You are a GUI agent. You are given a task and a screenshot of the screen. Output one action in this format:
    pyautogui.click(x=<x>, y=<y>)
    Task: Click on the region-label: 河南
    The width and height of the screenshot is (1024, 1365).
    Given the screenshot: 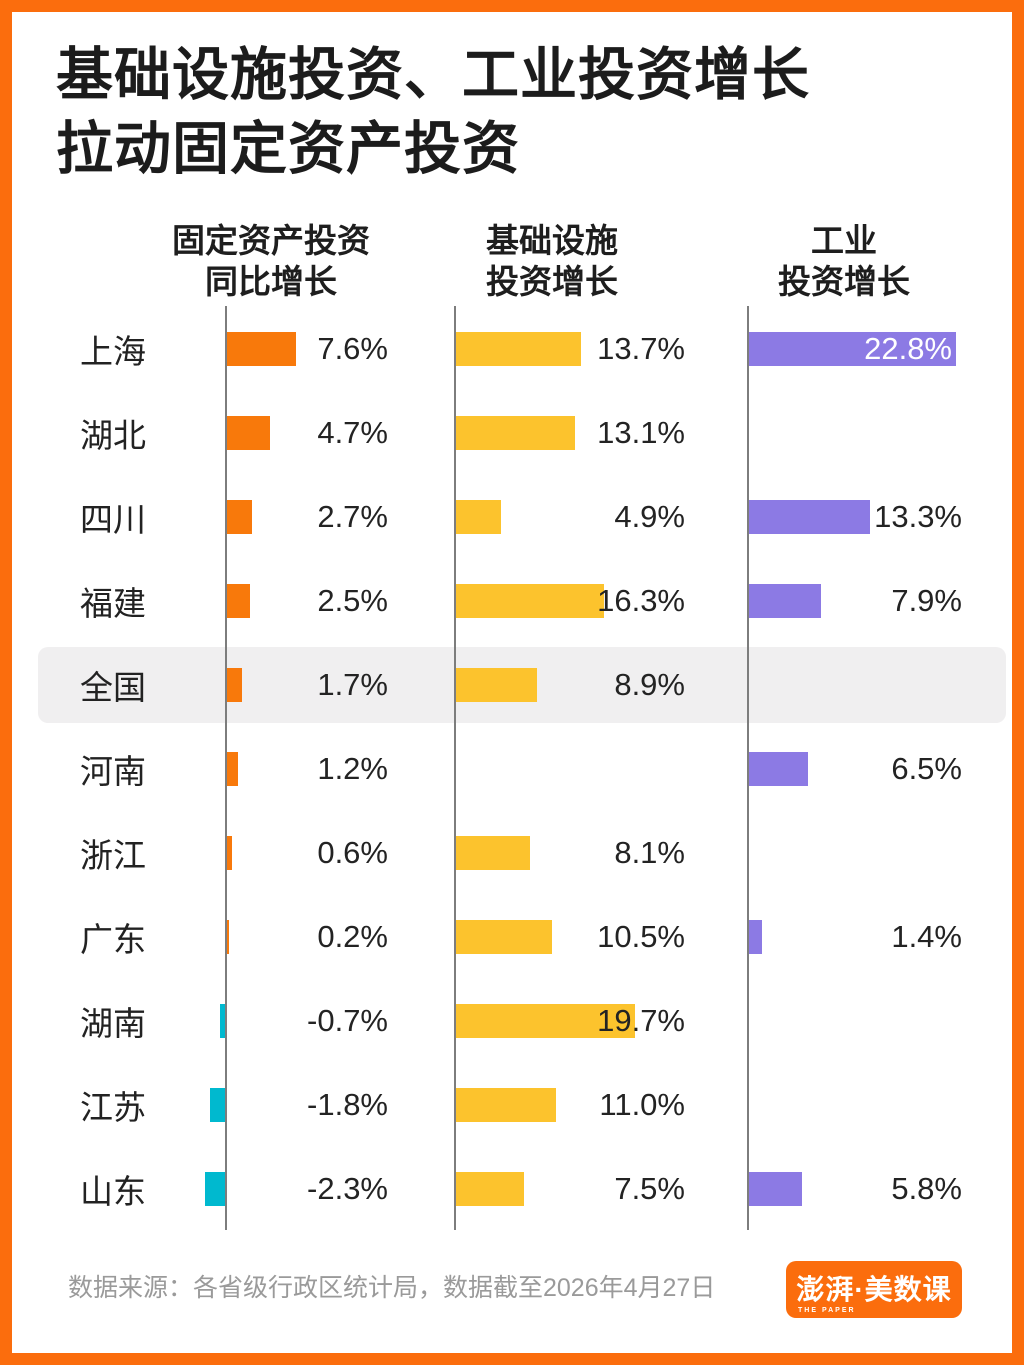 What is the action you would take?
    pyautogui.click(x=113, y=771)
    